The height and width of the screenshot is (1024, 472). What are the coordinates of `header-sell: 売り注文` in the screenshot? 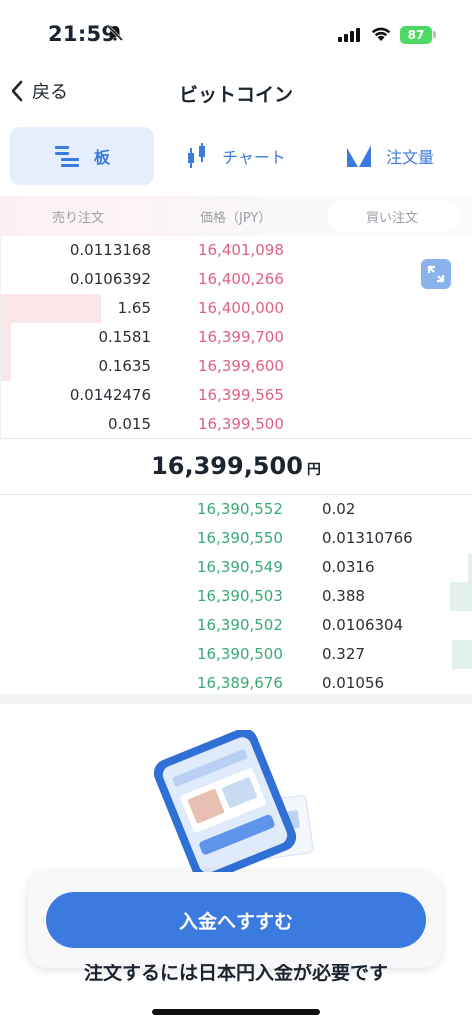 It's located at (78, 218).